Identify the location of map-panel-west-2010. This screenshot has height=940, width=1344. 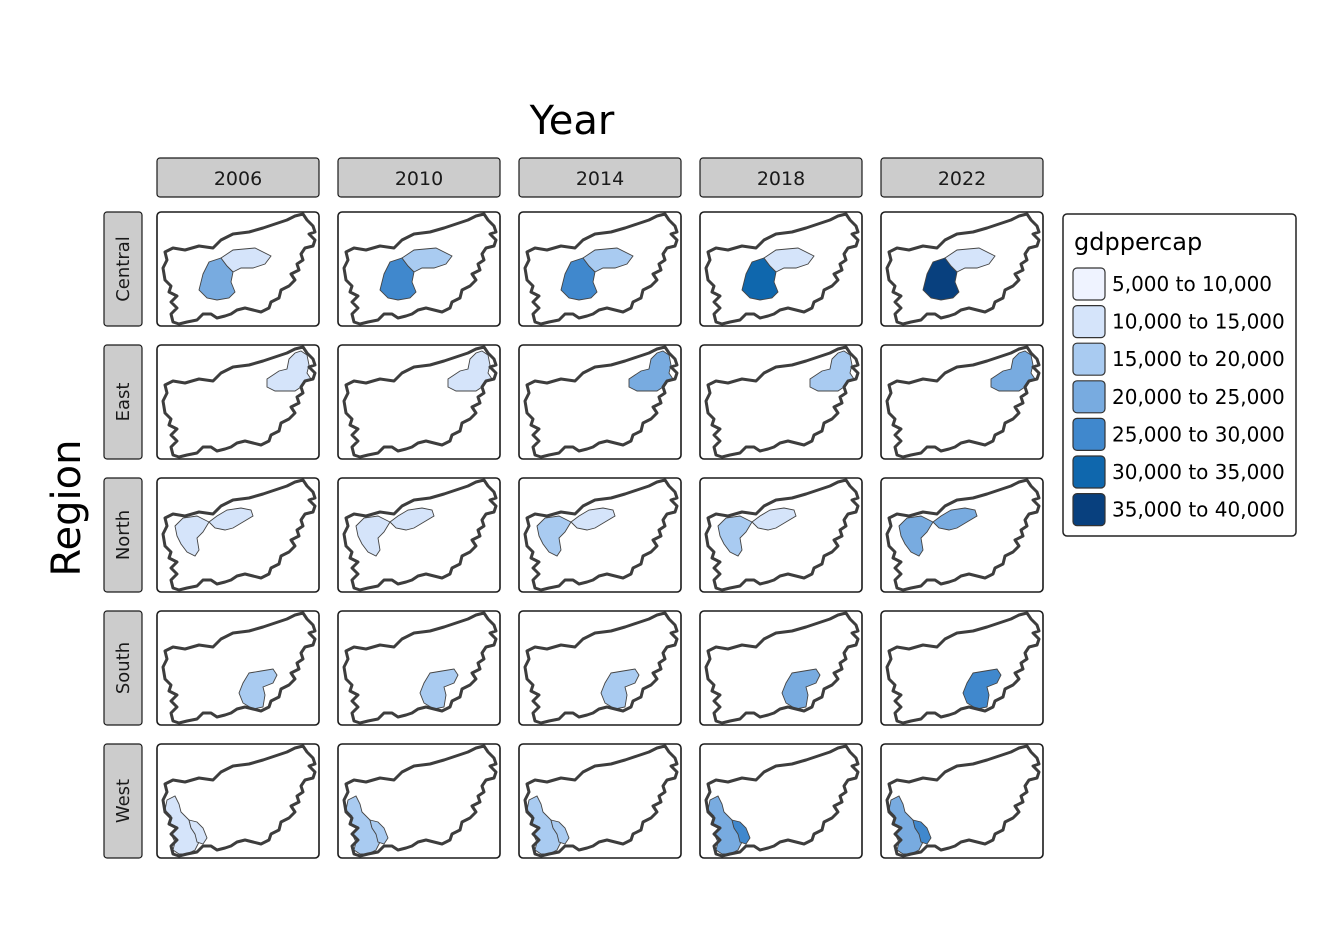
(419, 801).